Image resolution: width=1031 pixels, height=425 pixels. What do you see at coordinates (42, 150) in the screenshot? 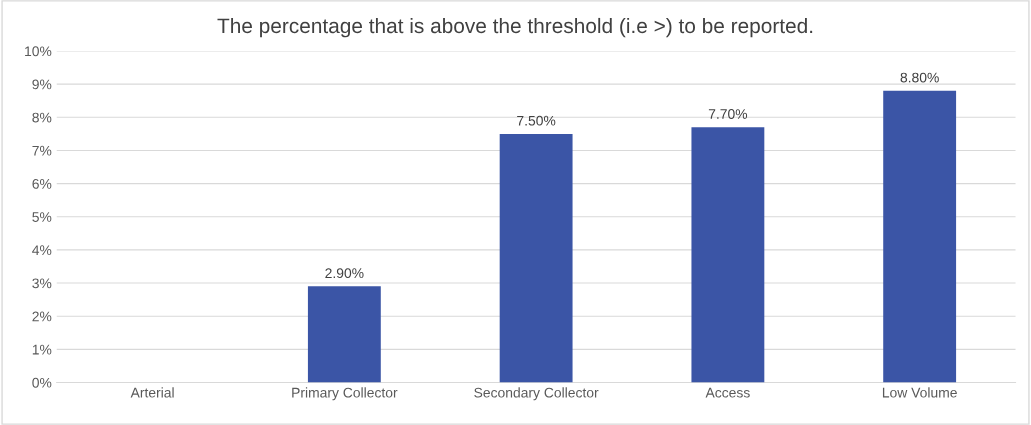
I see `y-tick-label: 7%` at bounding box center [42, 150].